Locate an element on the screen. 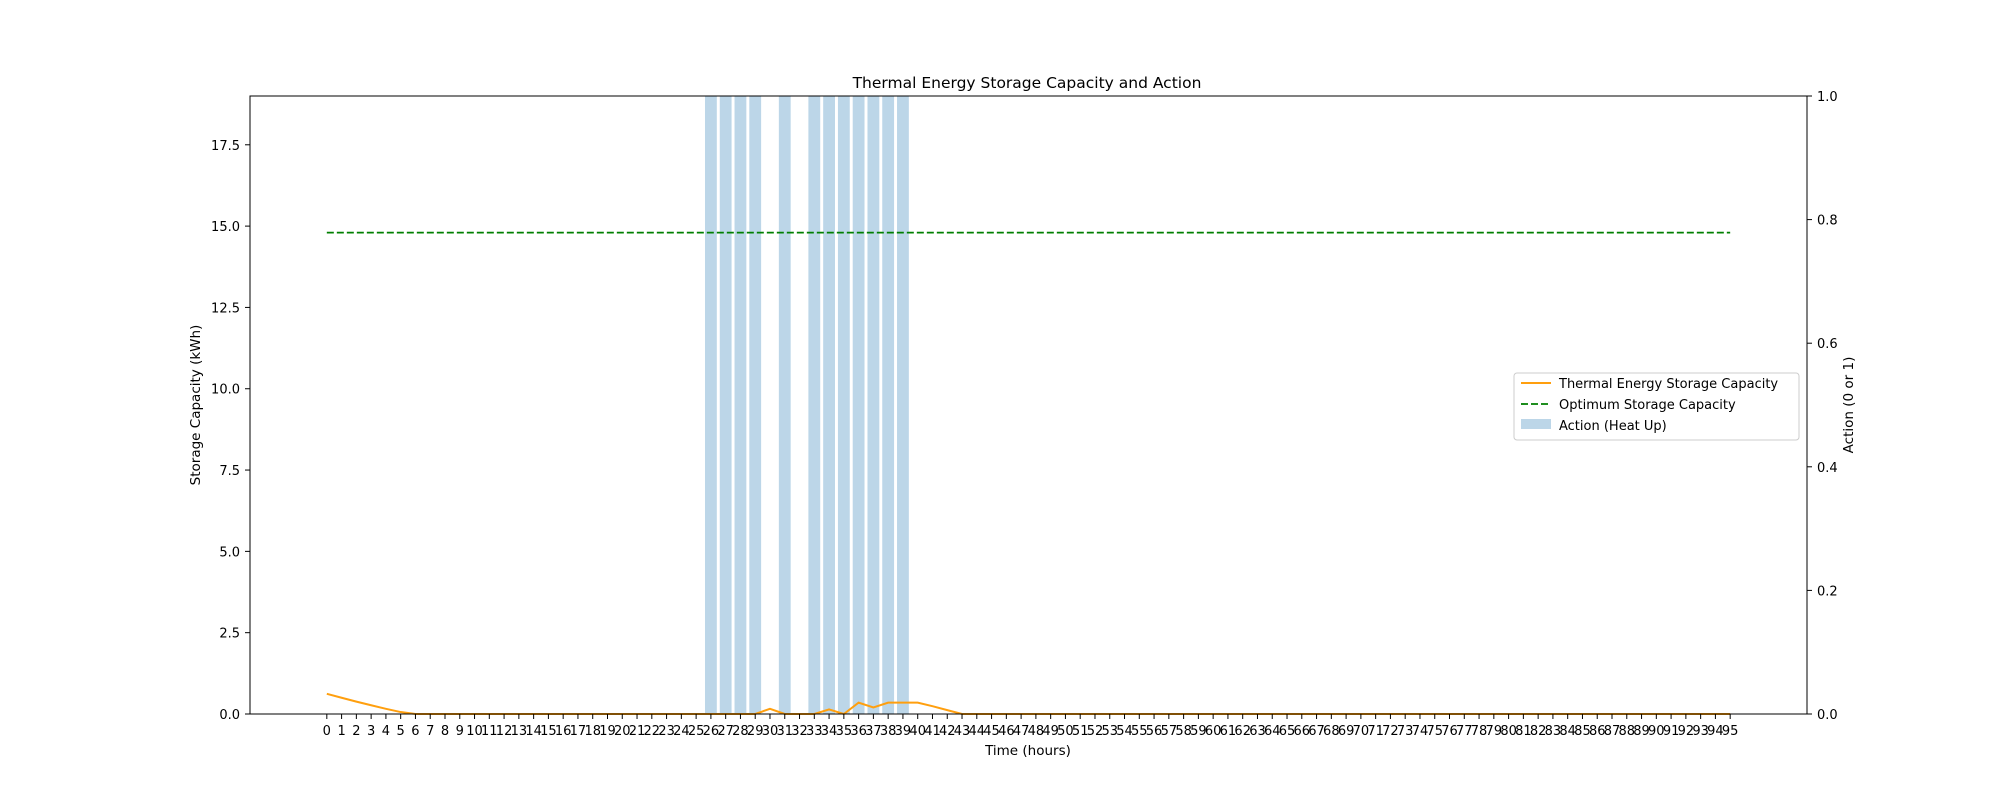 This screenshot has width=2000, height=804. x-tick-label: 54 is located at coordinates (1124, 731).